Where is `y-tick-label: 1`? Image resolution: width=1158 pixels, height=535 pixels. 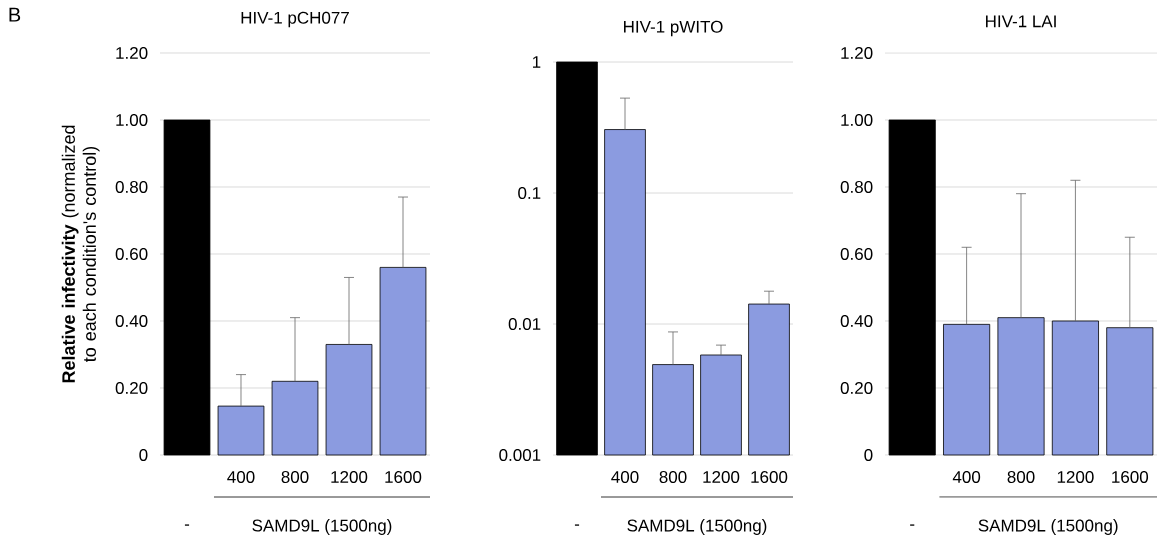
y-tick-label: 1 is located at coordinates (536, 62).